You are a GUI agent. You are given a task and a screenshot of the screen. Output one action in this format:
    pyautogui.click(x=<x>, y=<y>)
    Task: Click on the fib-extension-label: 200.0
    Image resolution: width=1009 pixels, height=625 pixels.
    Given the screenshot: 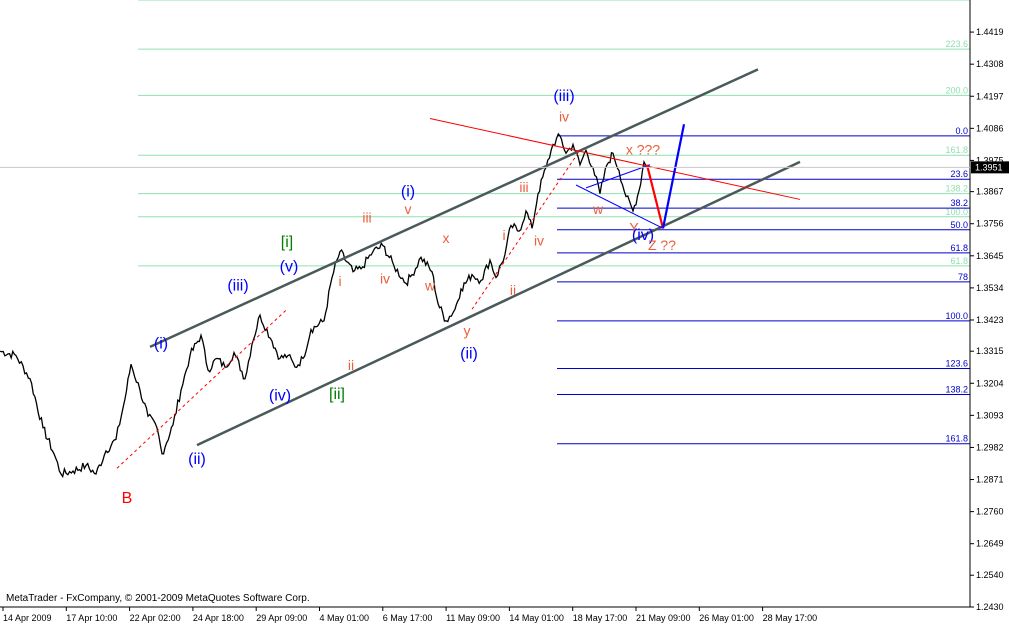 What is the action you would take?
    pyautogui.click(x=956, y=90)
    